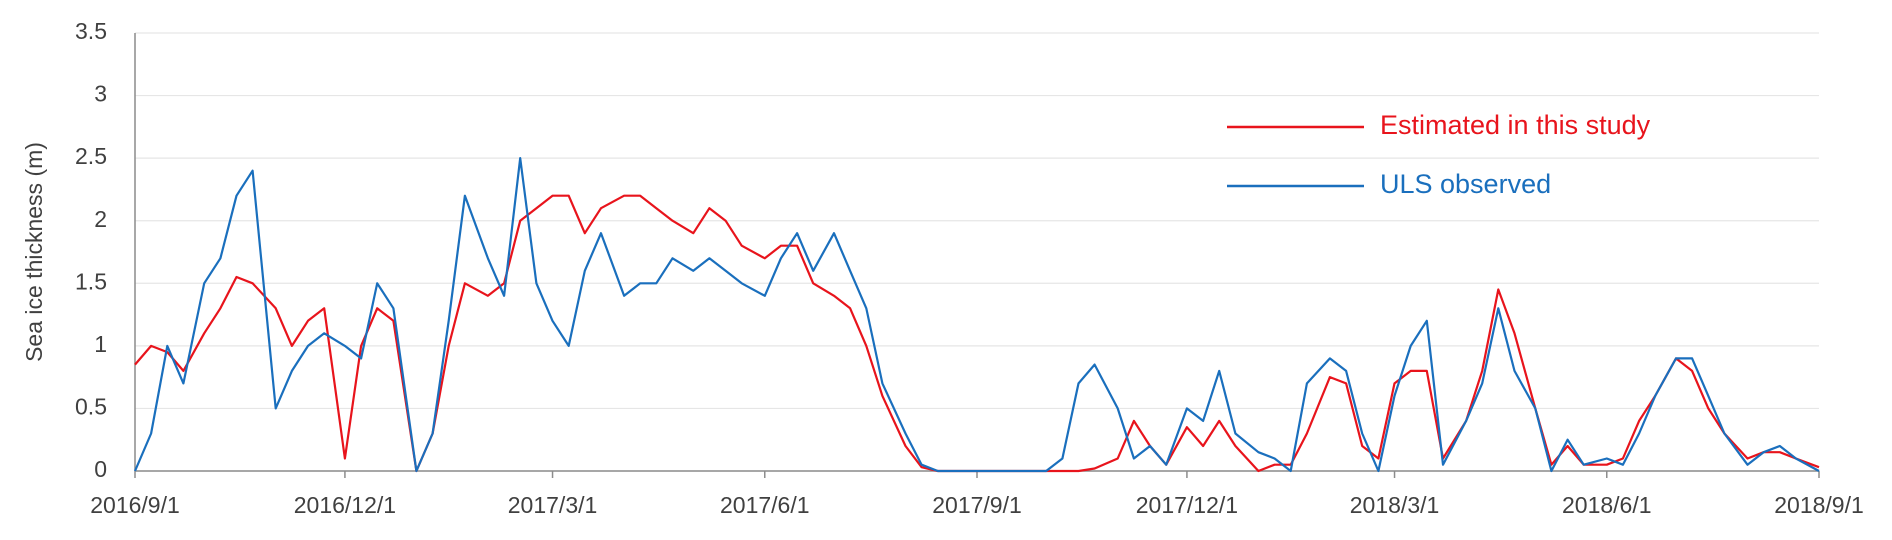  Describe the element at coordinates (91, 281) in the screenshot. I see `y-tick-label: 1.5` at that location.